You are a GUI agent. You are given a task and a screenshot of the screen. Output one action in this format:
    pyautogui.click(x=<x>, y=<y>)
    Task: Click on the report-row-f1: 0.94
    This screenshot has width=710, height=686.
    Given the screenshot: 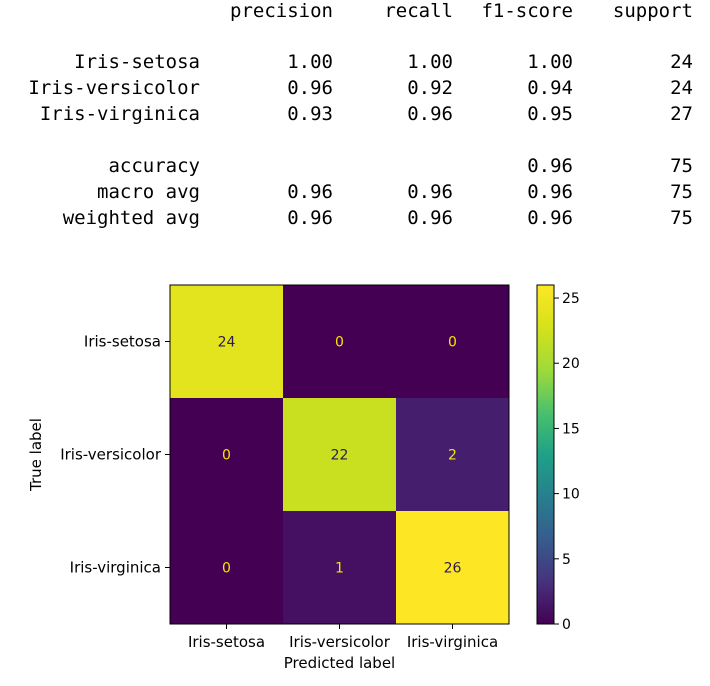 What is the action you would take?
    pyautogui.click(x=550, y=88)
    